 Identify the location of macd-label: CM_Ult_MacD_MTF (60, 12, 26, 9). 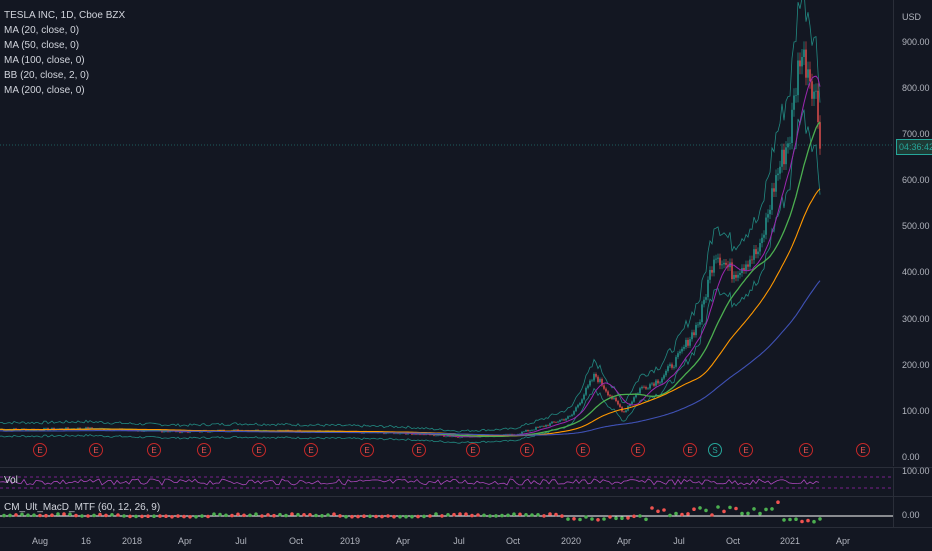
(82, 507).